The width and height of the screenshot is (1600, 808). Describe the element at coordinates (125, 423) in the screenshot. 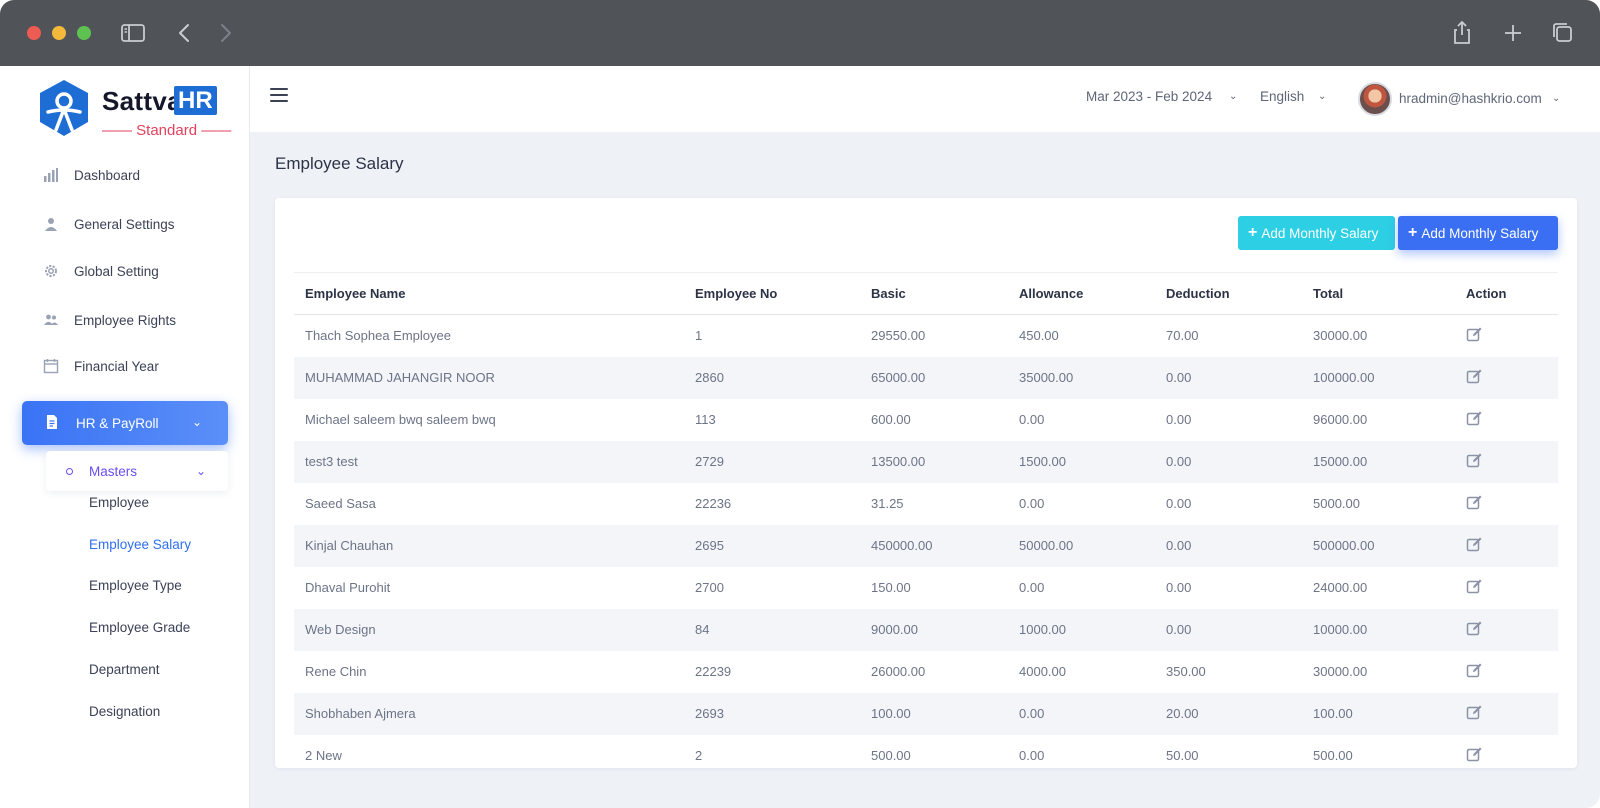

I see `sidebar-item-hr-payroll: HR & PayRoll ⌄` at that location.